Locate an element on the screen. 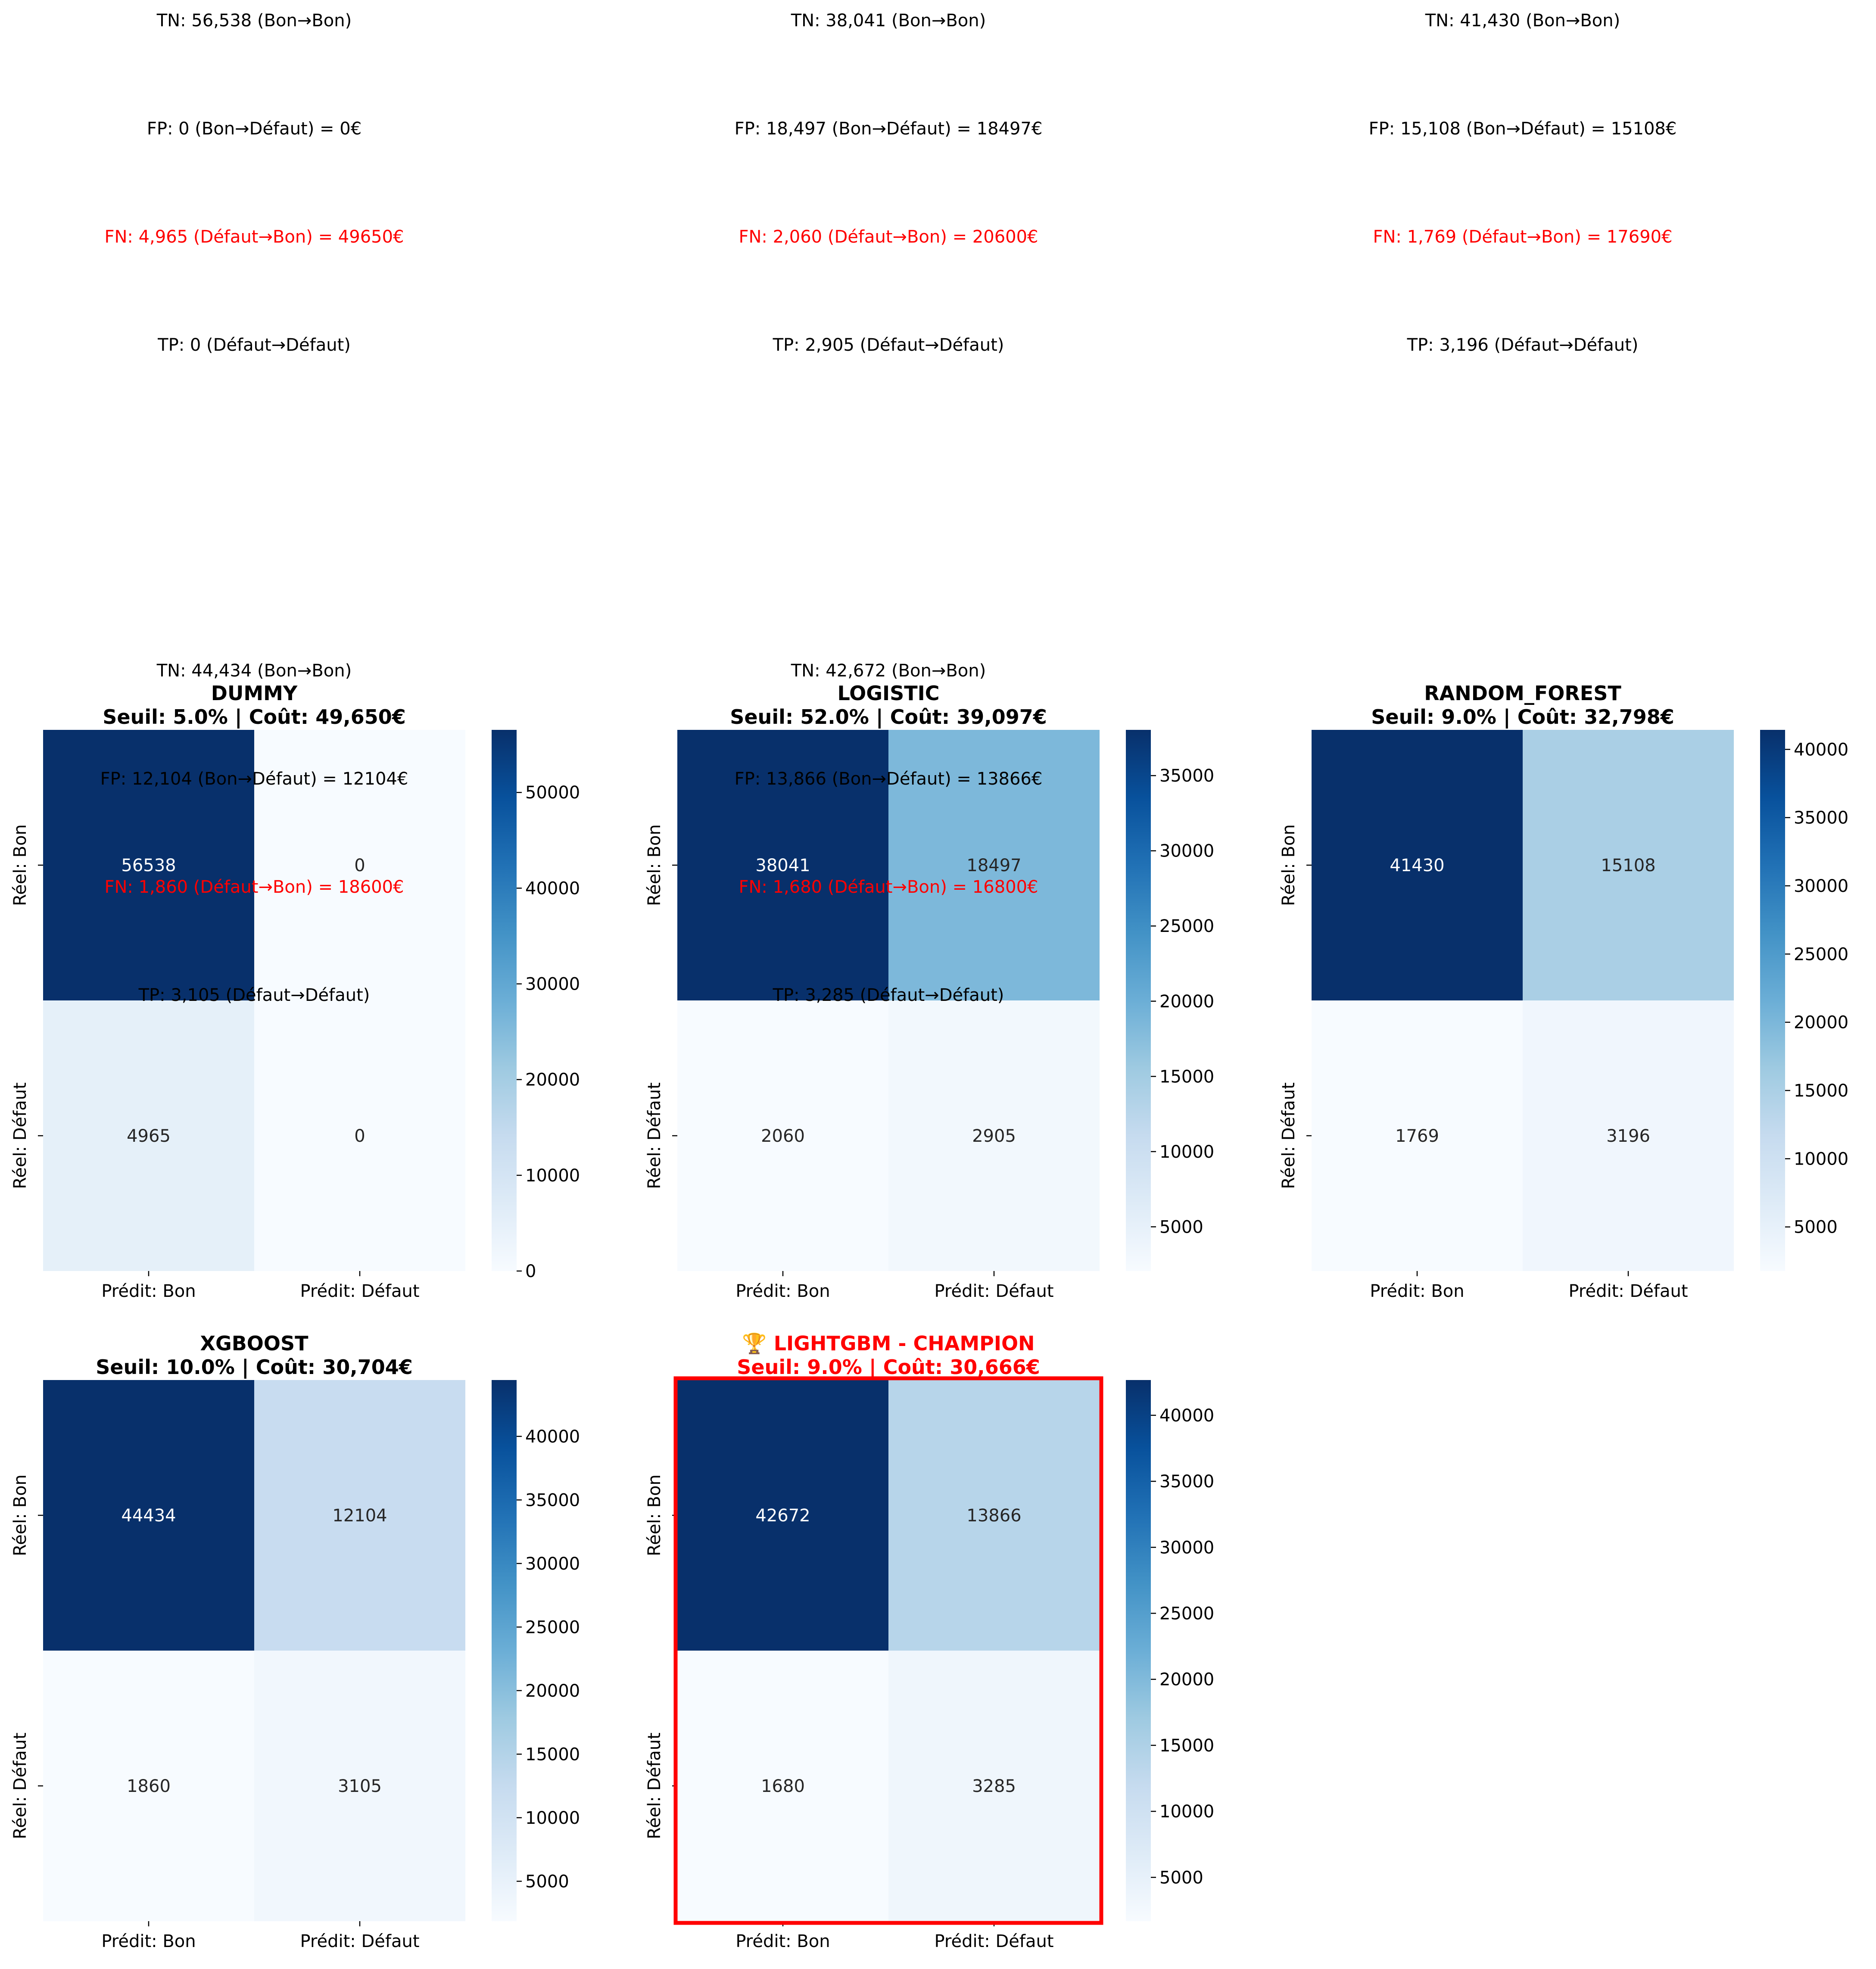 The height and width of the screenshot is (1969, 1876). cell-value-label: 1769 is located at coordinates (1417, 1136).